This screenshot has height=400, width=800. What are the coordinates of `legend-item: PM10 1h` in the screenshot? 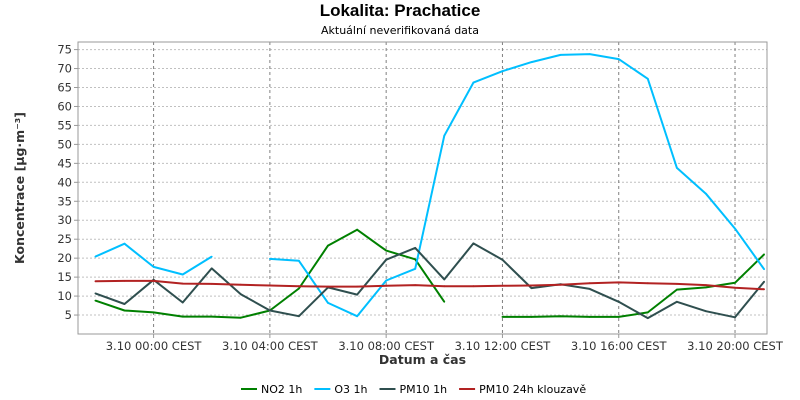 It's located at (413, 389).